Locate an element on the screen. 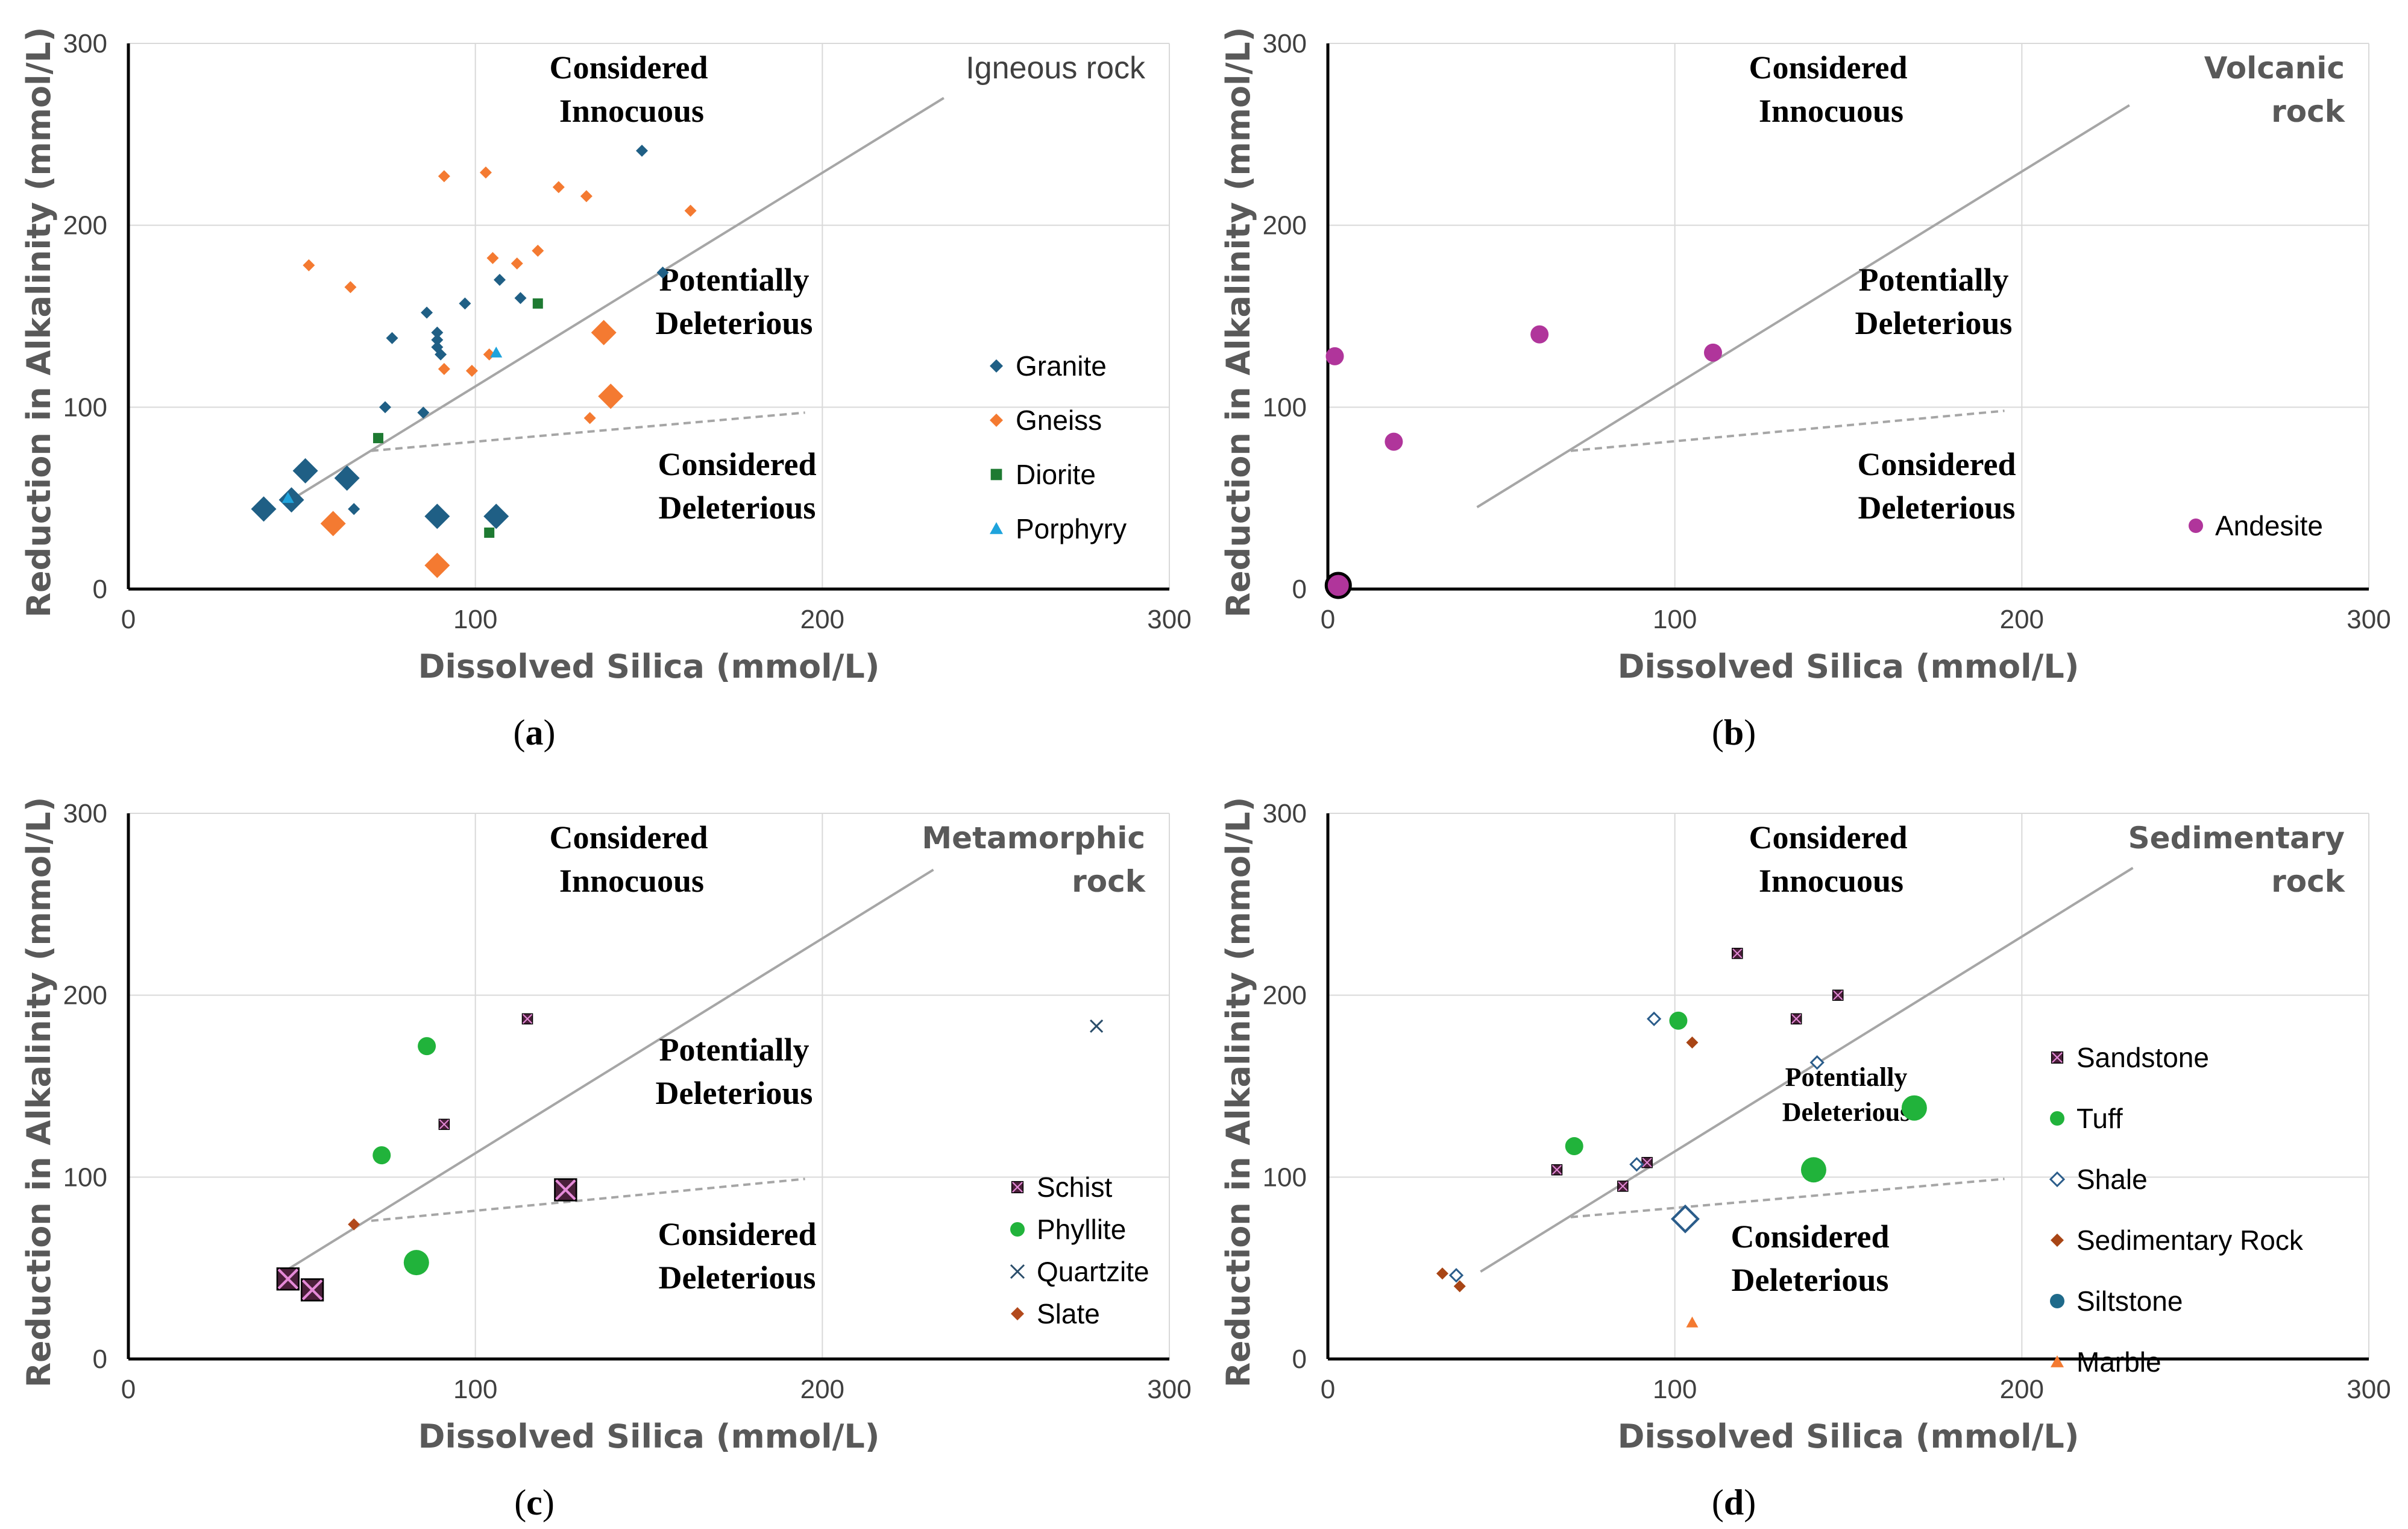  series-phyllite is located at coordinates (404, 1156).